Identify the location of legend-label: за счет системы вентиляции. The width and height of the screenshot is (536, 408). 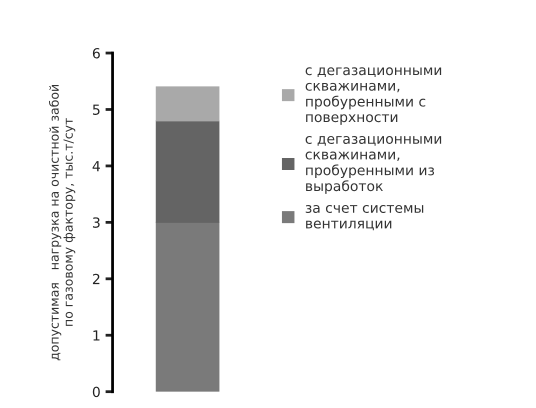
(365, 217).